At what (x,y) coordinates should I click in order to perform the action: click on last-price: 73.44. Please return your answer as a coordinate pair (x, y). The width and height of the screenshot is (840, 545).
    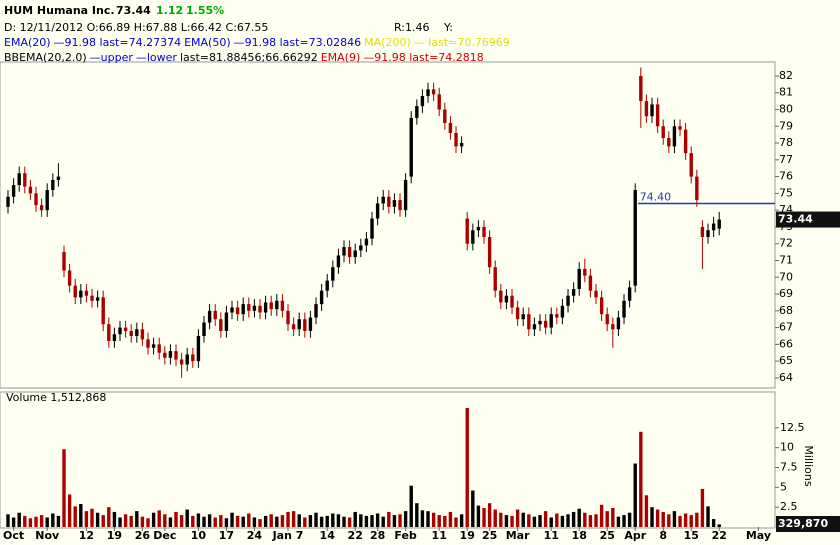
    Looking at the image, I should click on (133, 10).